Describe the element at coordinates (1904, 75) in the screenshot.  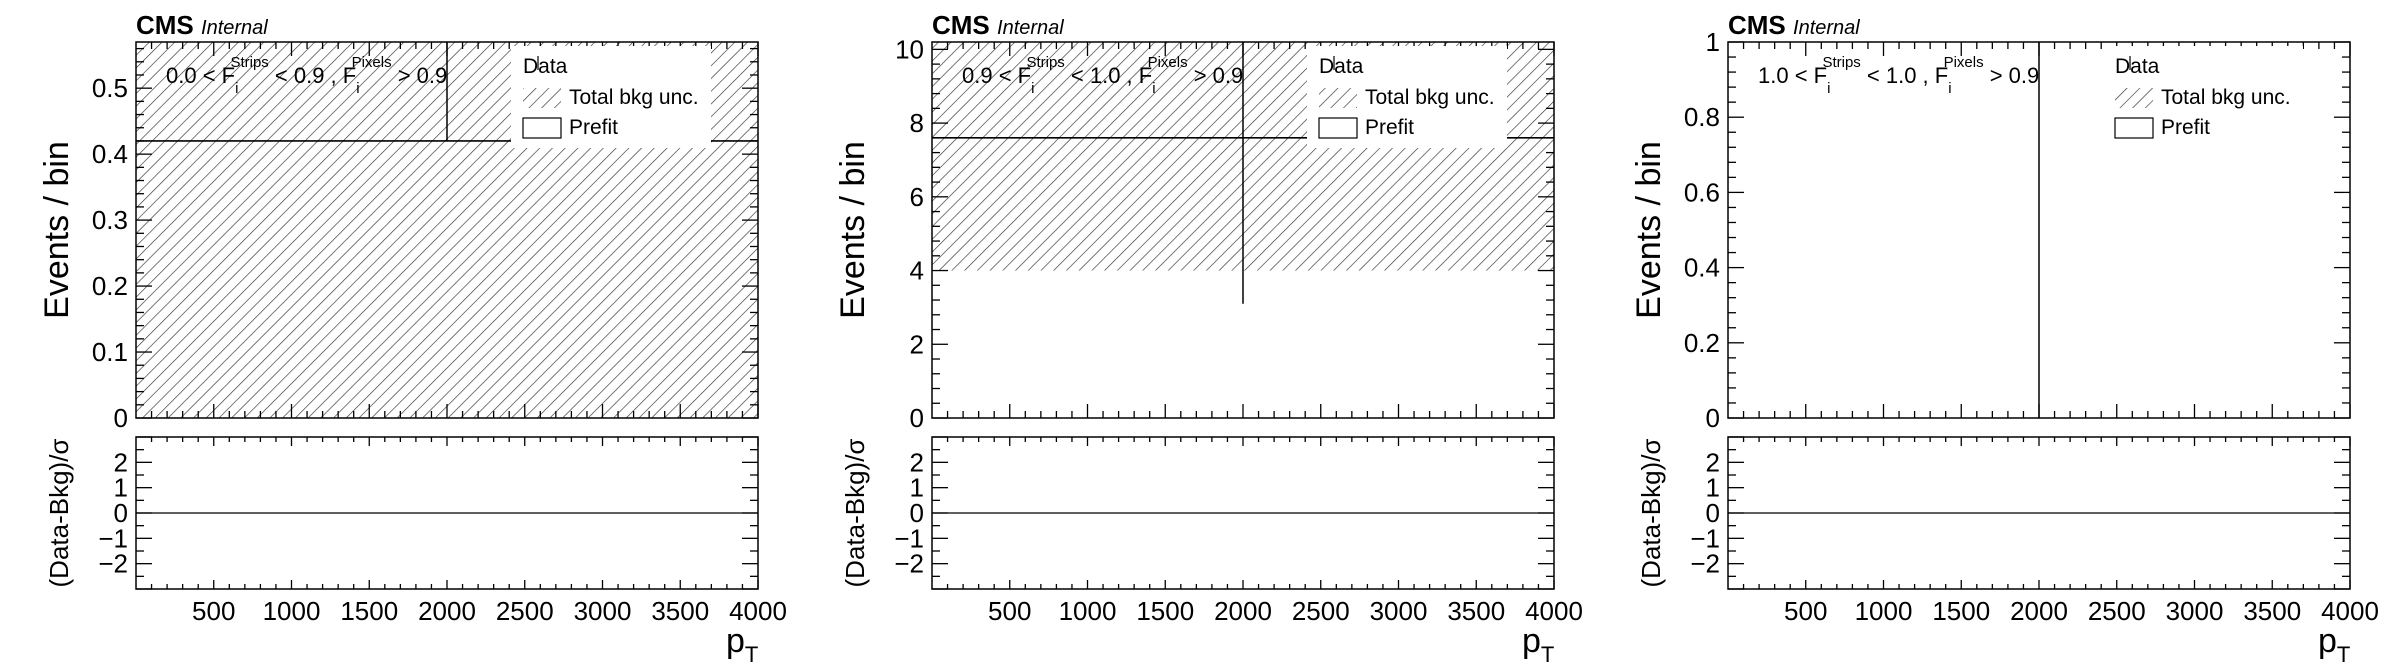
I see `region-hi: < 1.0 , F` at that location.